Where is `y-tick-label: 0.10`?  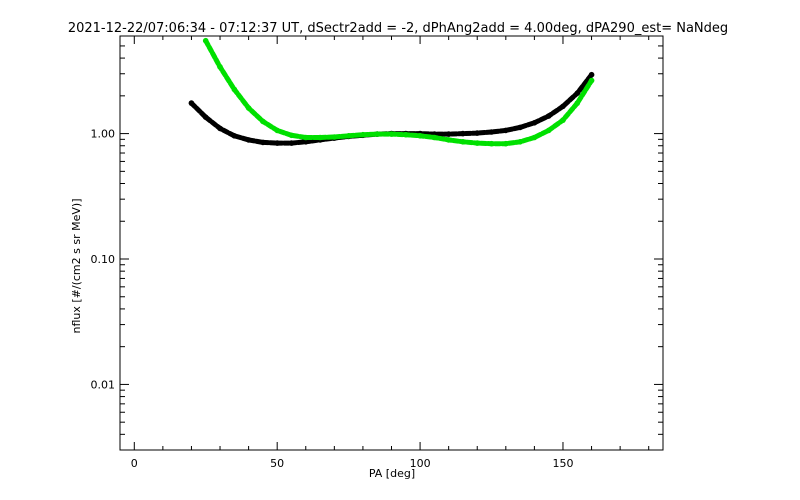 y-tick-label: 0.10 is located at coordinates (103, 259).